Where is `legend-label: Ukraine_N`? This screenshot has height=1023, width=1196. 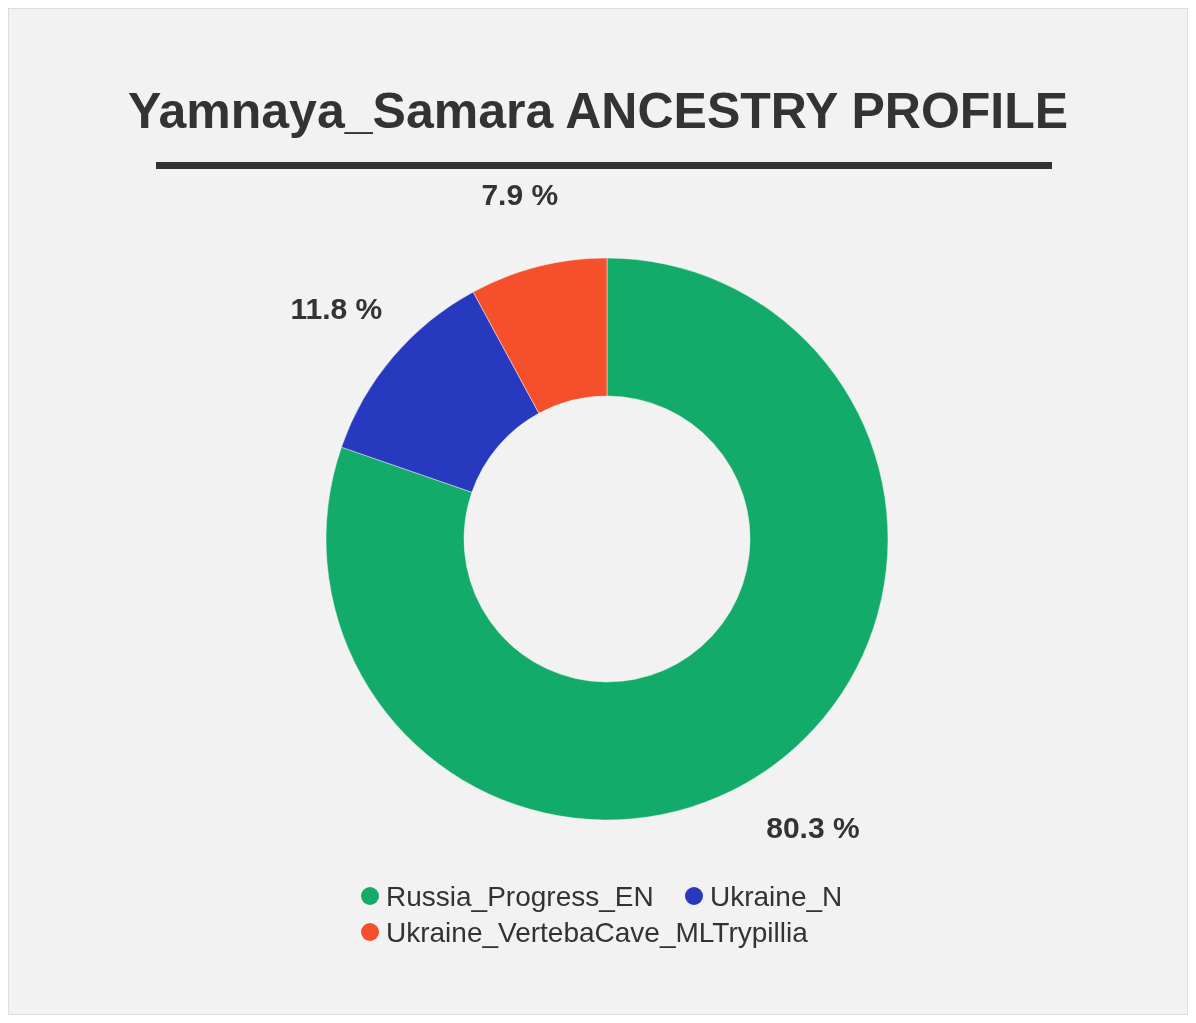
legend-label: Ukraine_N is located at coordinates (776, 896).